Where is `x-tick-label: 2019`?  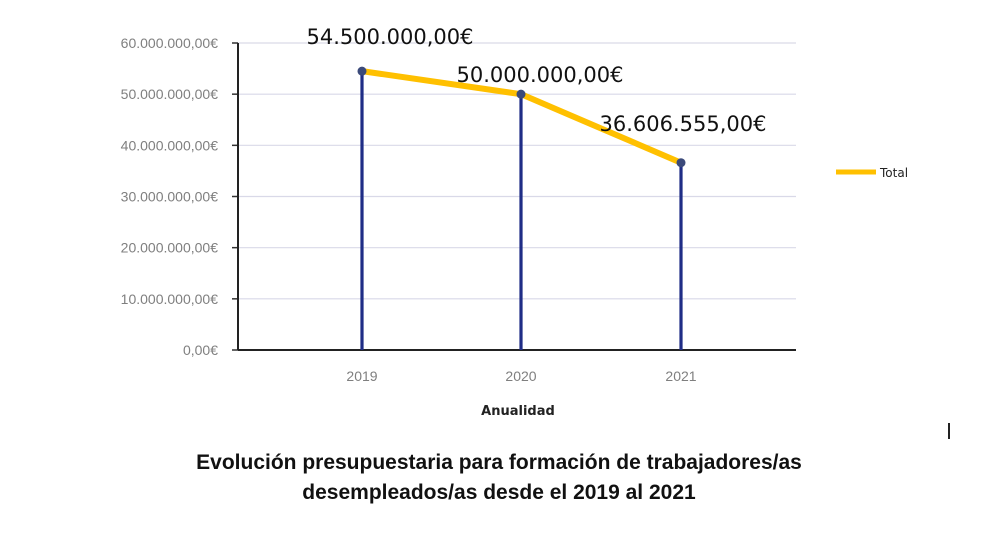 x-tick-label: 2019 is located at coordinates (361, 376).